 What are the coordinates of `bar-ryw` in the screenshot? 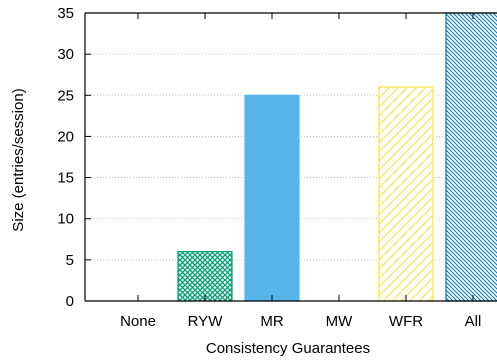 It's located at (205, 276).